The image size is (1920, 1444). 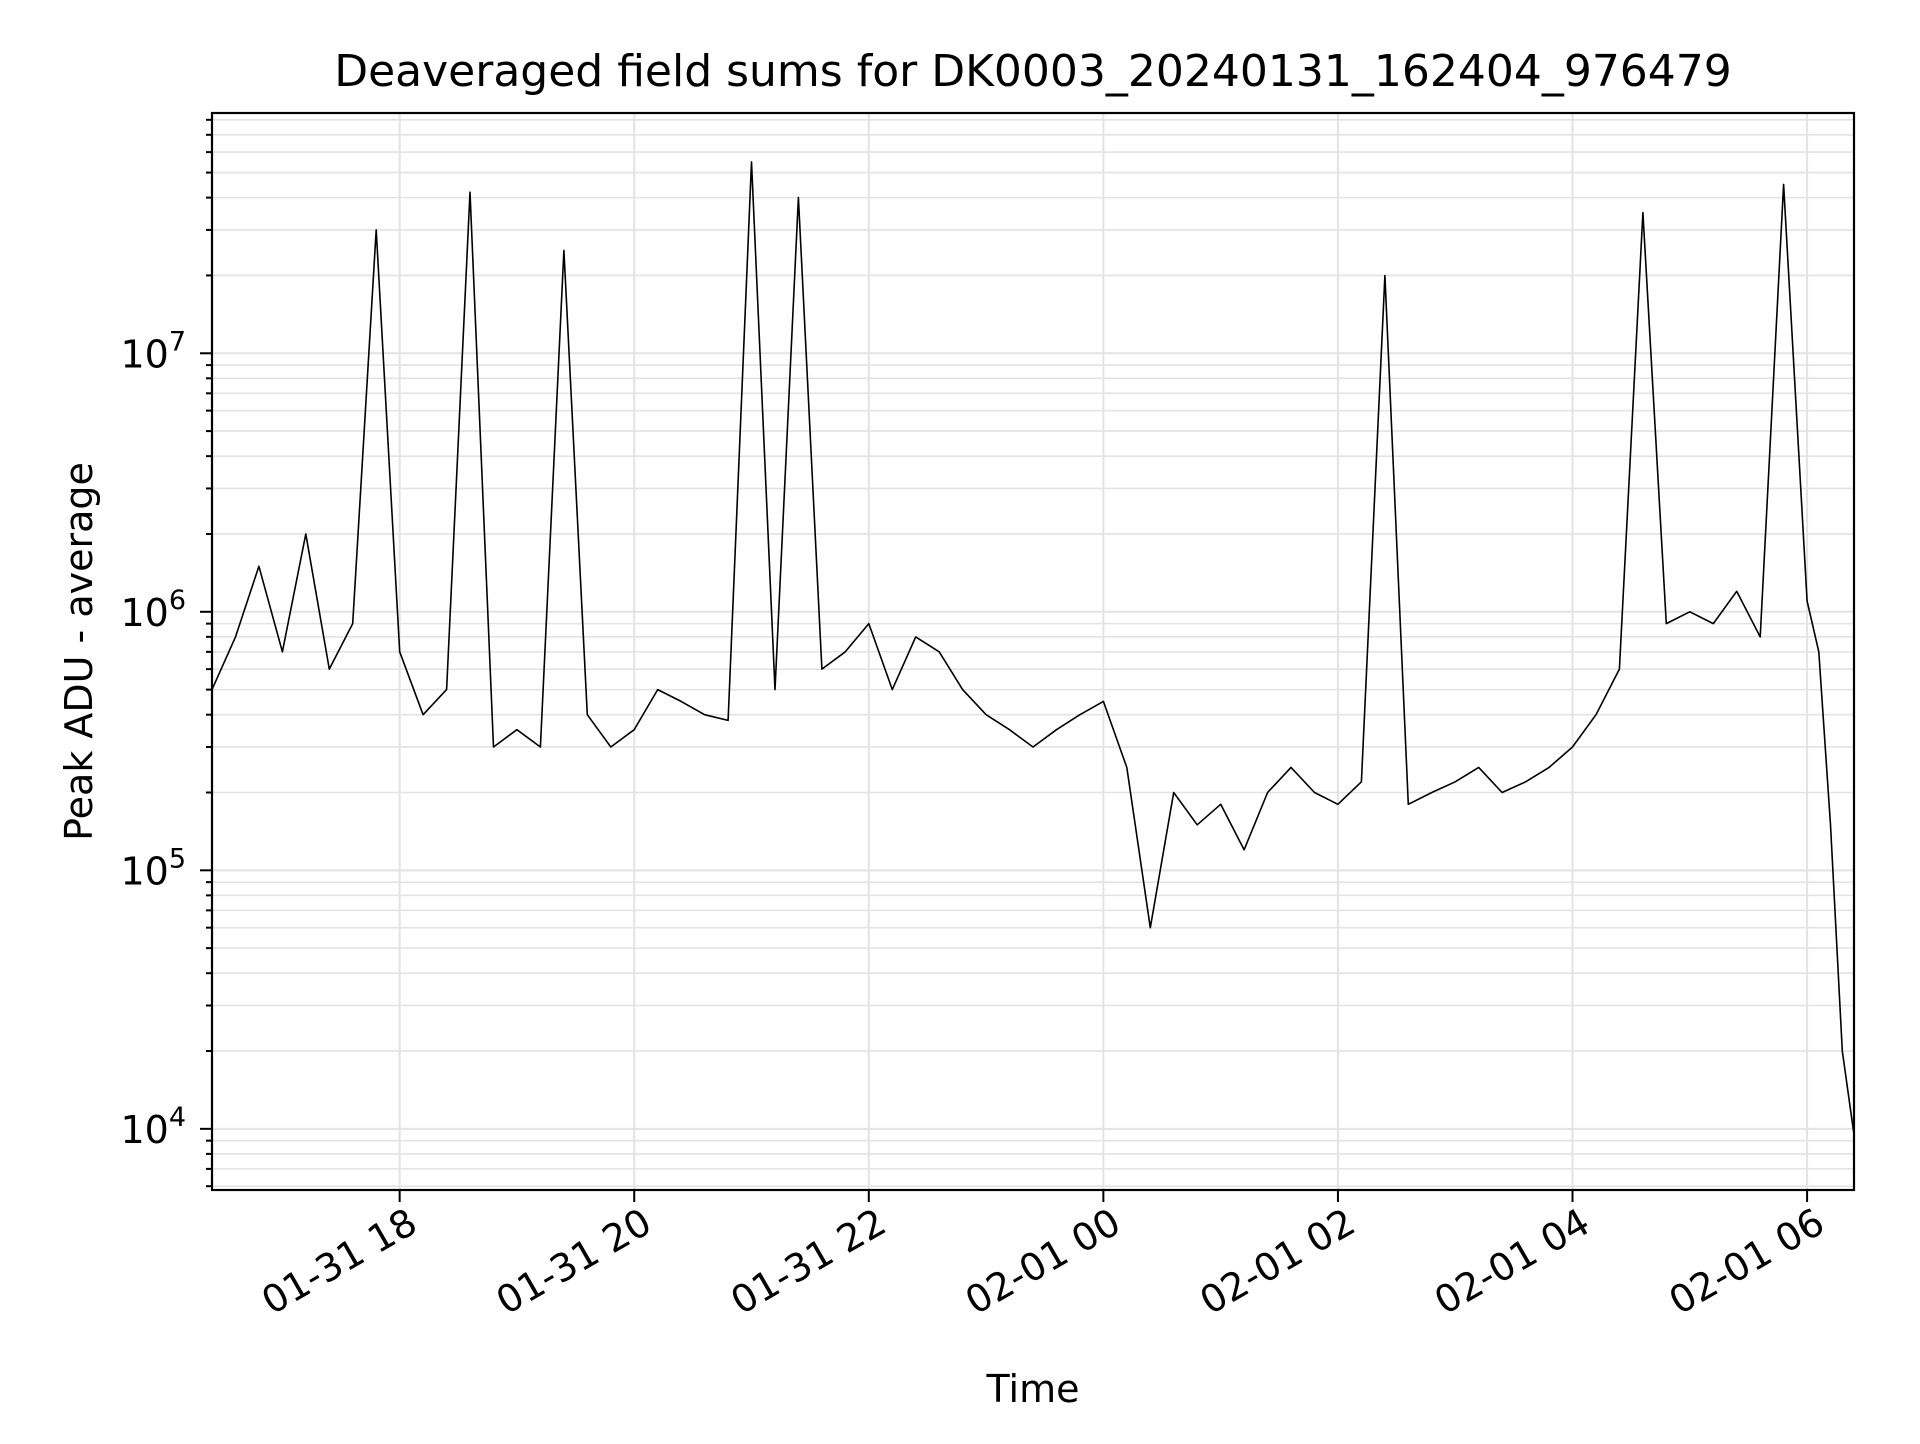 What do you see at coordinates (153, 1127) in the screenshot?
I see `y-tick-label: 104` at bounding box center [153, 1127].